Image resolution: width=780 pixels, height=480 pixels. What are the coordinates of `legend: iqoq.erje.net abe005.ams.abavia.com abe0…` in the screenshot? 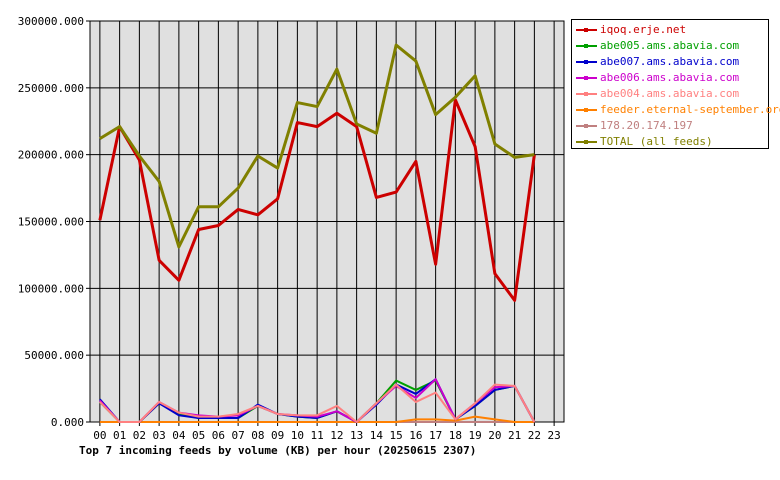 It's located at (675, 84).